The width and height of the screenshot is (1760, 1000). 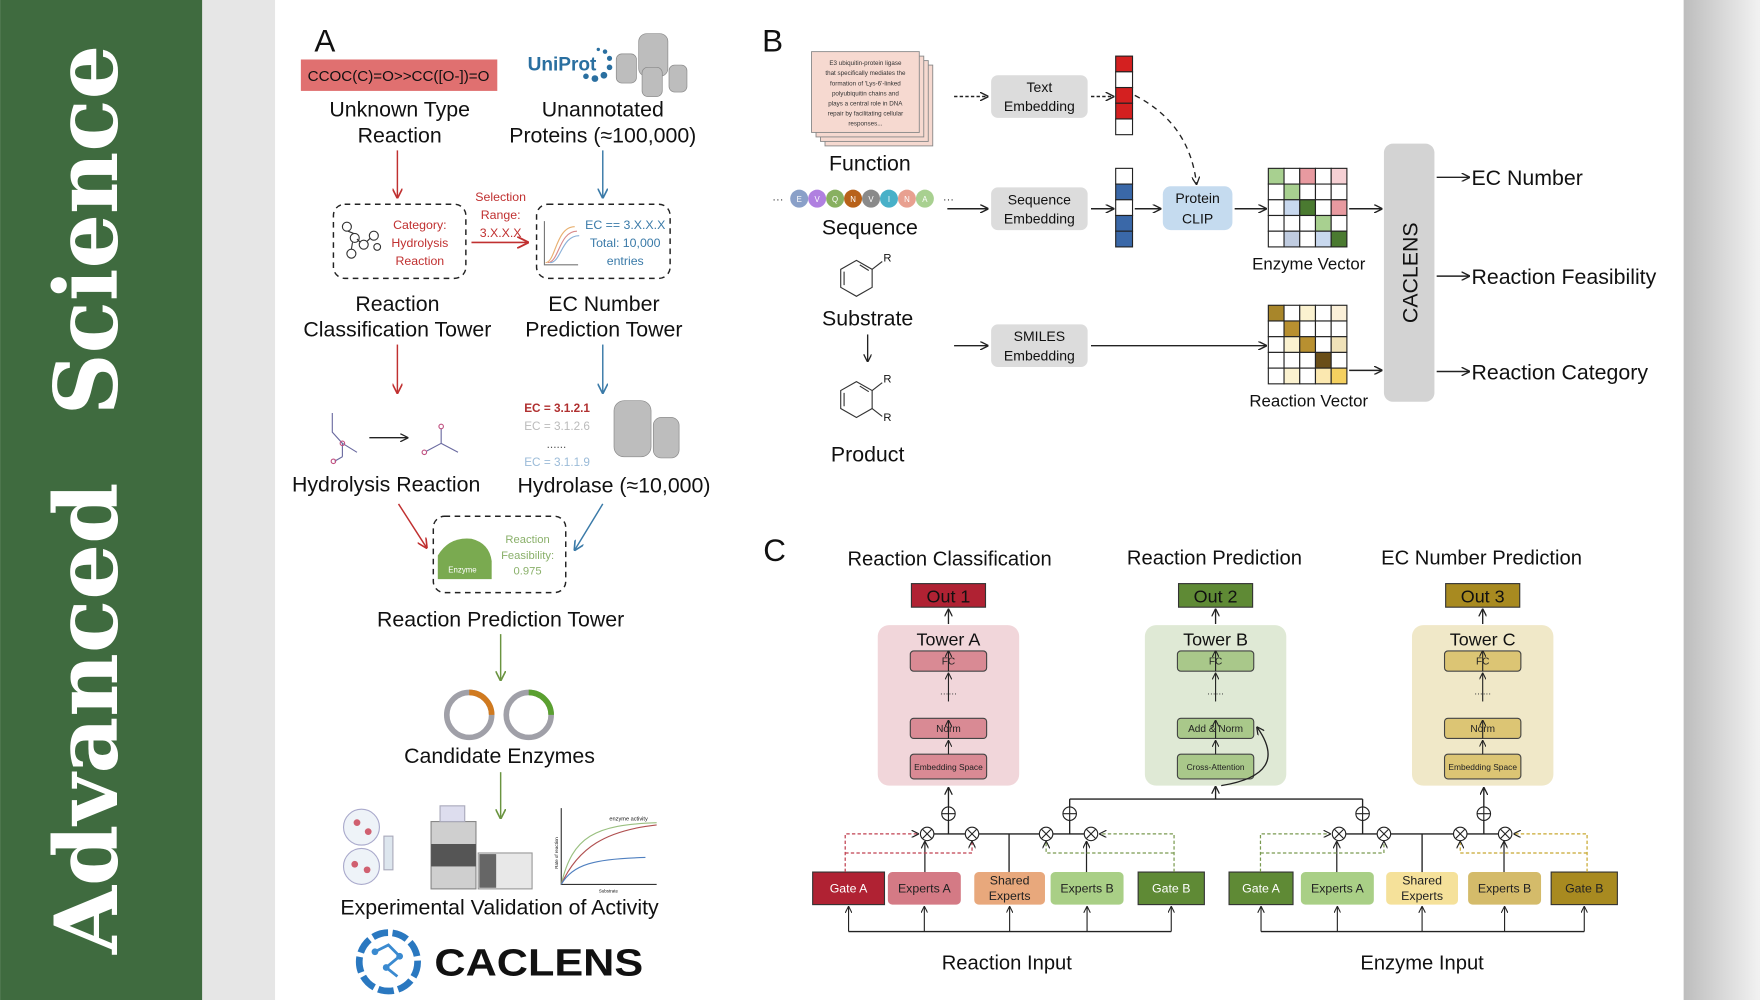 What do you see at coordinates (598, 64) in the screenshot?
I see `uniprot-dots-icon` at bounding box center [598, 64].